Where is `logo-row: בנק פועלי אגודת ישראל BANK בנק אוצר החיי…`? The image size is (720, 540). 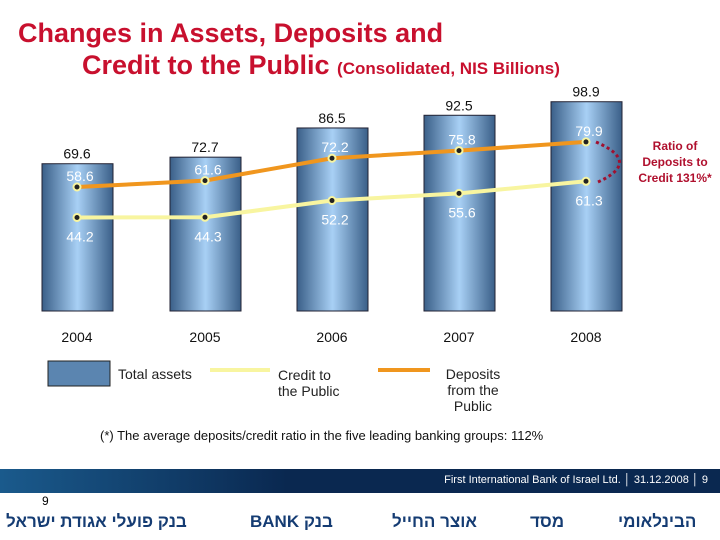
logo-row: בנק פועלי אגודת ישראל BANK בנק אוצר החיי… is located at coordinates (360, 524).